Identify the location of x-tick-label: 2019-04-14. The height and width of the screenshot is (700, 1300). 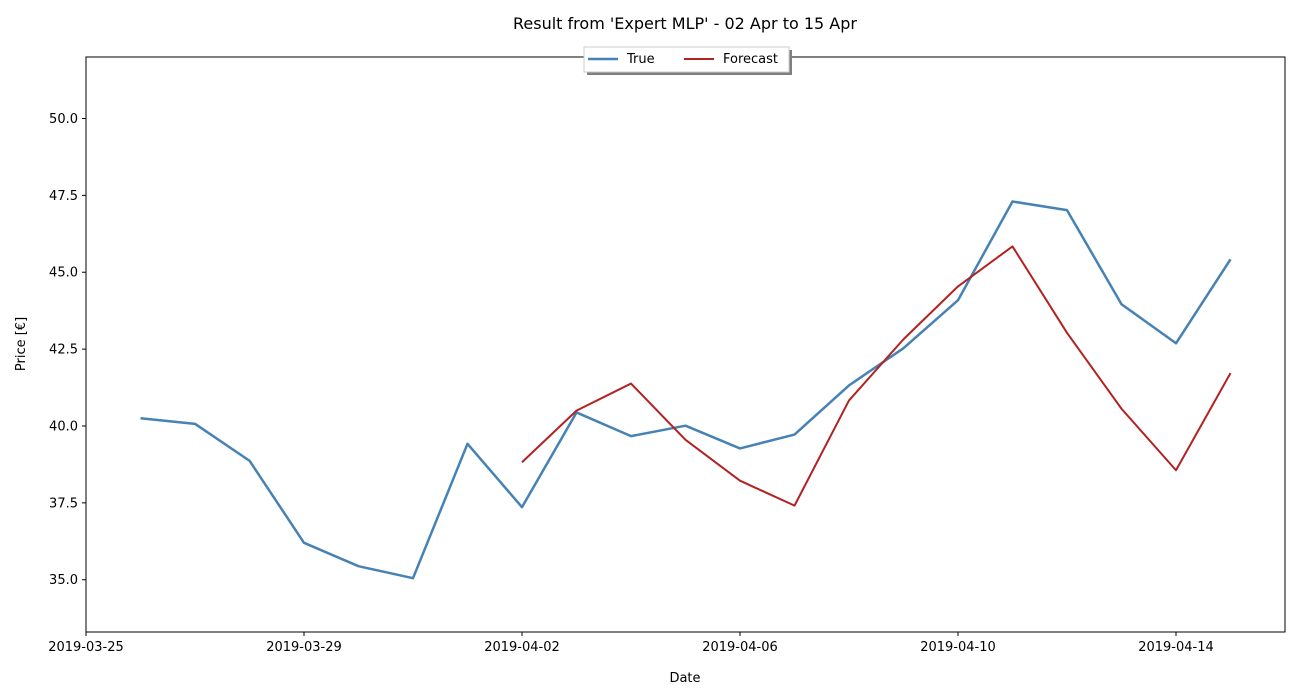
(1176, 647).